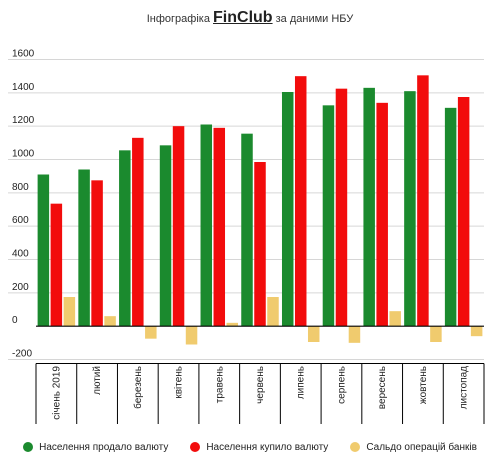 The image size is (500, 463). I want to click on y-tick-label: 400, so click(20, 254).